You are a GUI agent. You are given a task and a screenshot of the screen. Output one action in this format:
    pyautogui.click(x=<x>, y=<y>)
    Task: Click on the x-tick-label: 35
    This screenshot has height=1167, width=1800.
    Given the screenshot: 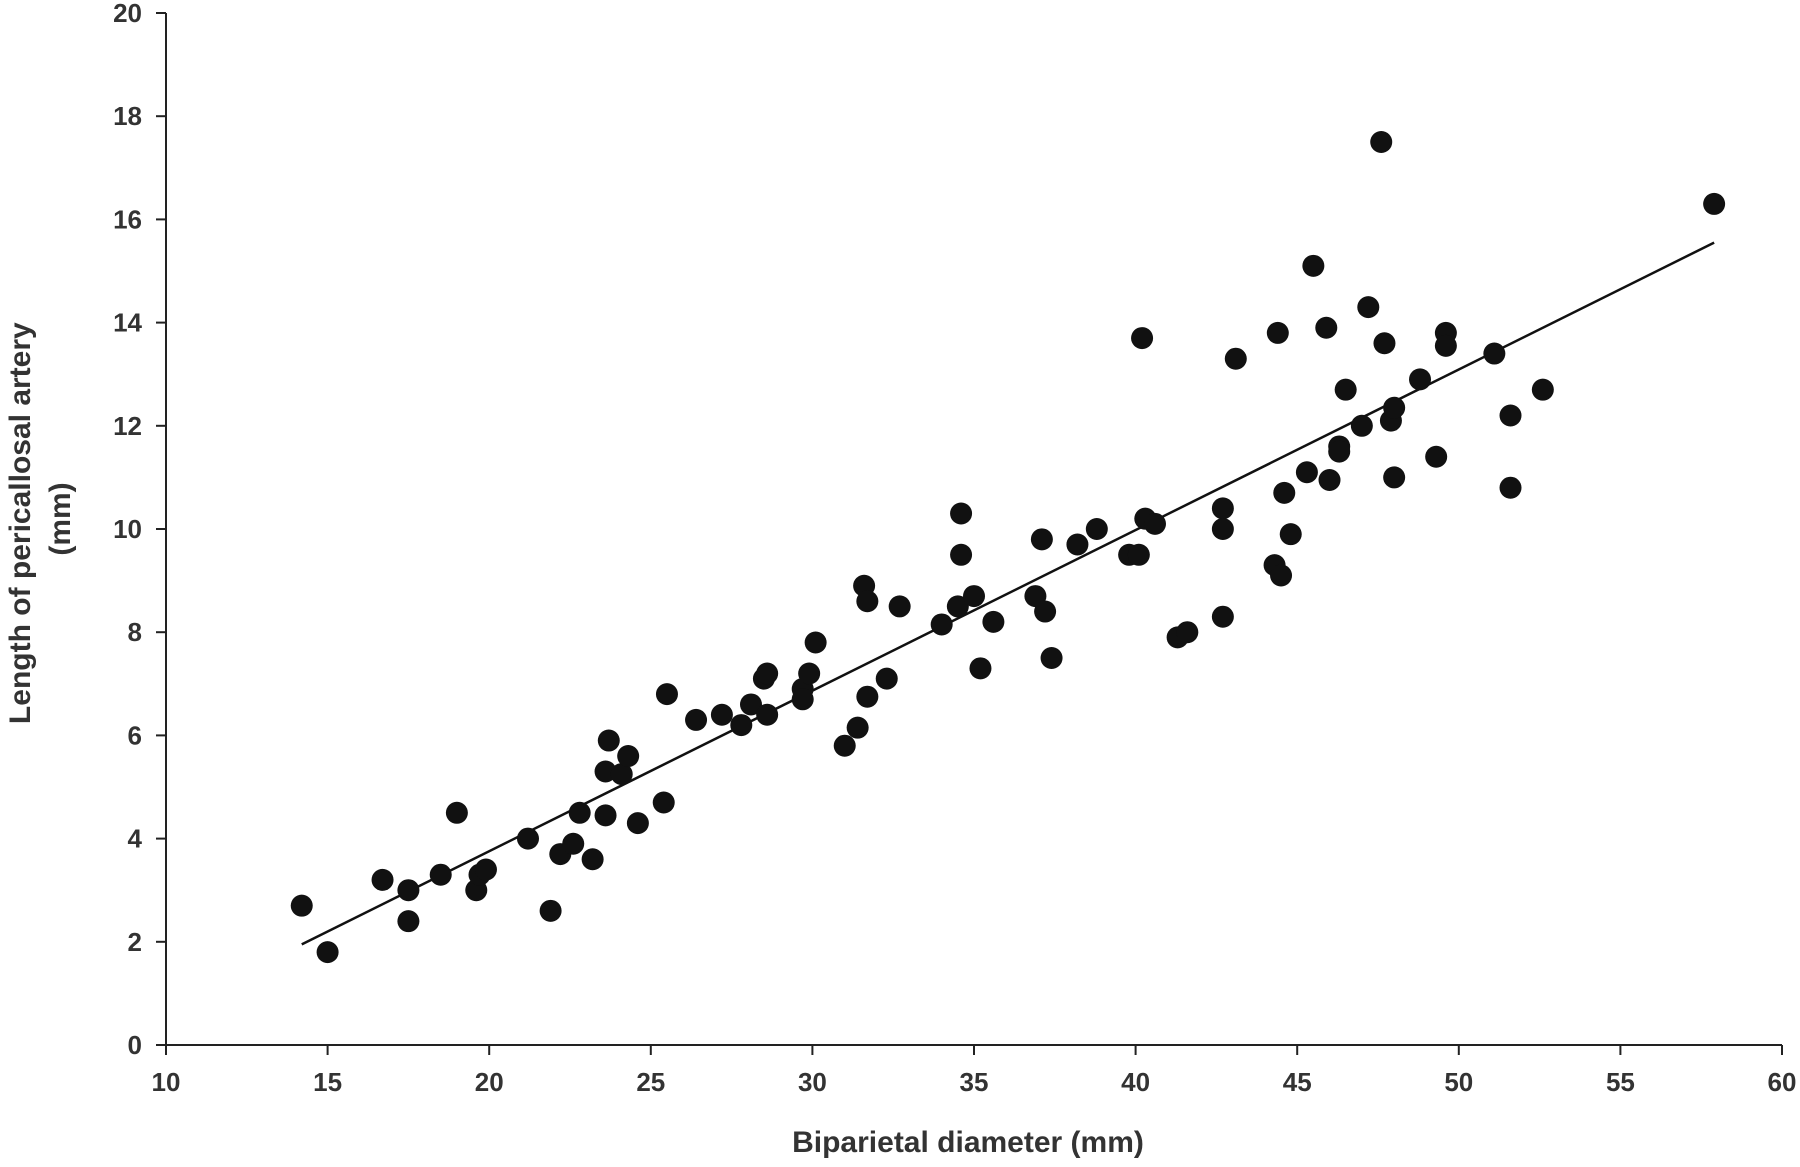 What is the action you would take?
    pyautogui.click(x=974, y=1082)
    